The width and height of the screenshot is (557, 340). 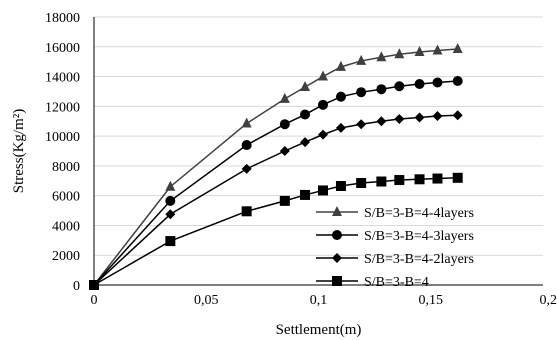 What do you see at coordinates (66, 226) in the screenshot?
I see `y-tick-label: 4000` at bounding box center [66, 226].